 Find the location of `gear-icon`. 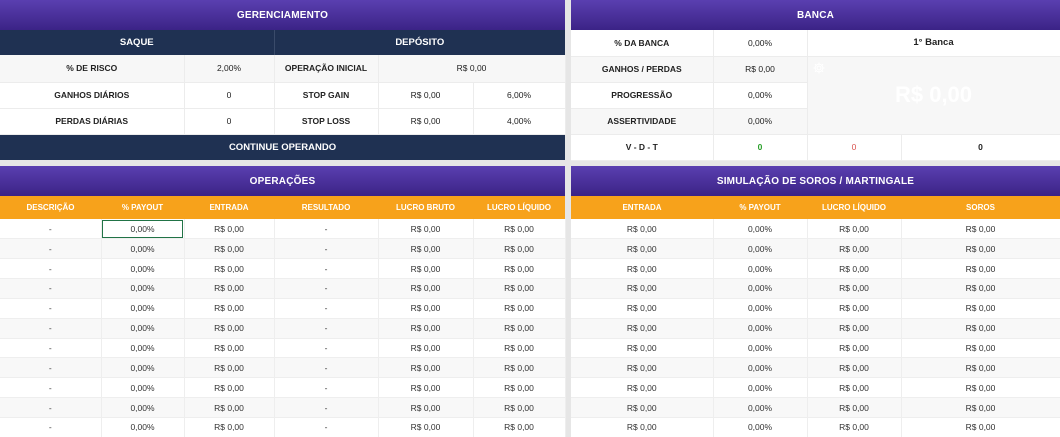

gear-icon is located at coordinates (819, 68).